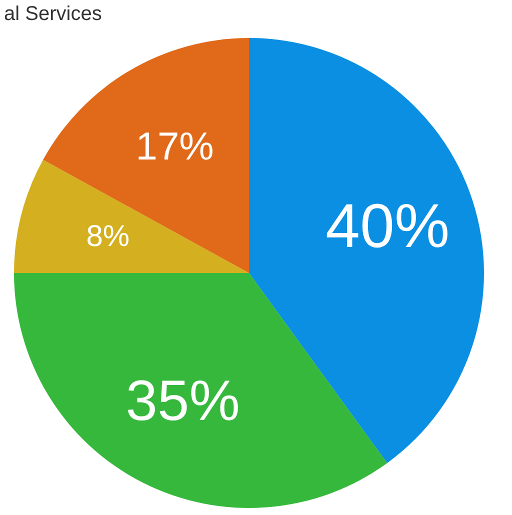  I want to click on data-label: 8%, so click(108, 236).